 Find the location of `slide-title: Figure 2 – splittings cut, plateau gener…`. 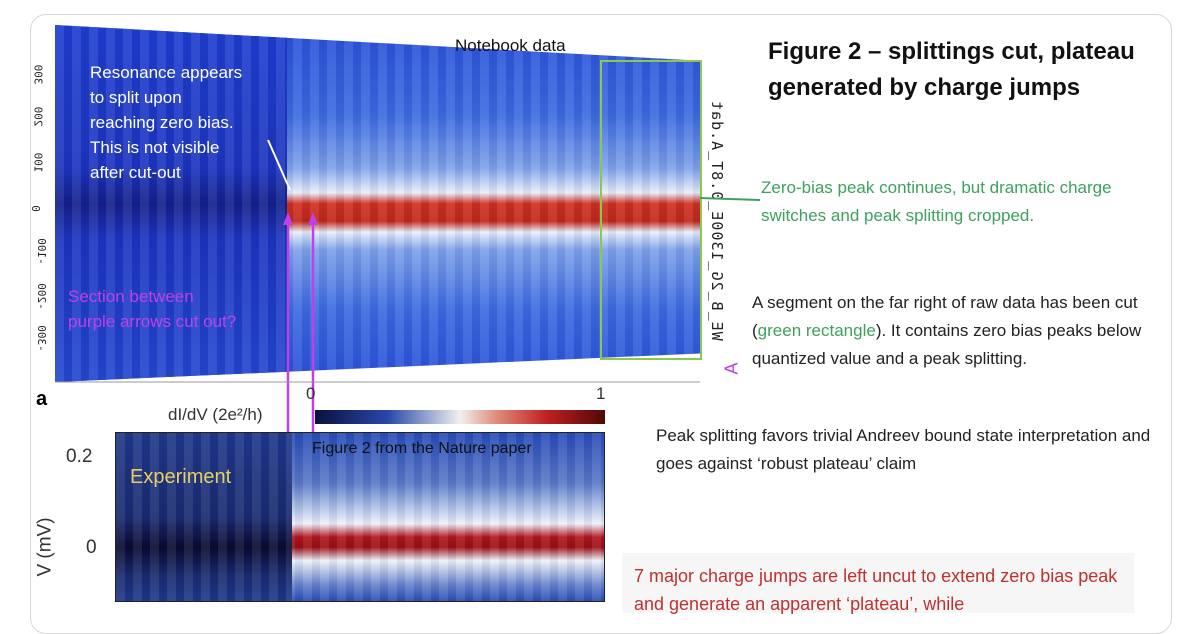

slide-title: Figure 2 – splittings cut, plateau gener… is located at coordinates (951, 69).